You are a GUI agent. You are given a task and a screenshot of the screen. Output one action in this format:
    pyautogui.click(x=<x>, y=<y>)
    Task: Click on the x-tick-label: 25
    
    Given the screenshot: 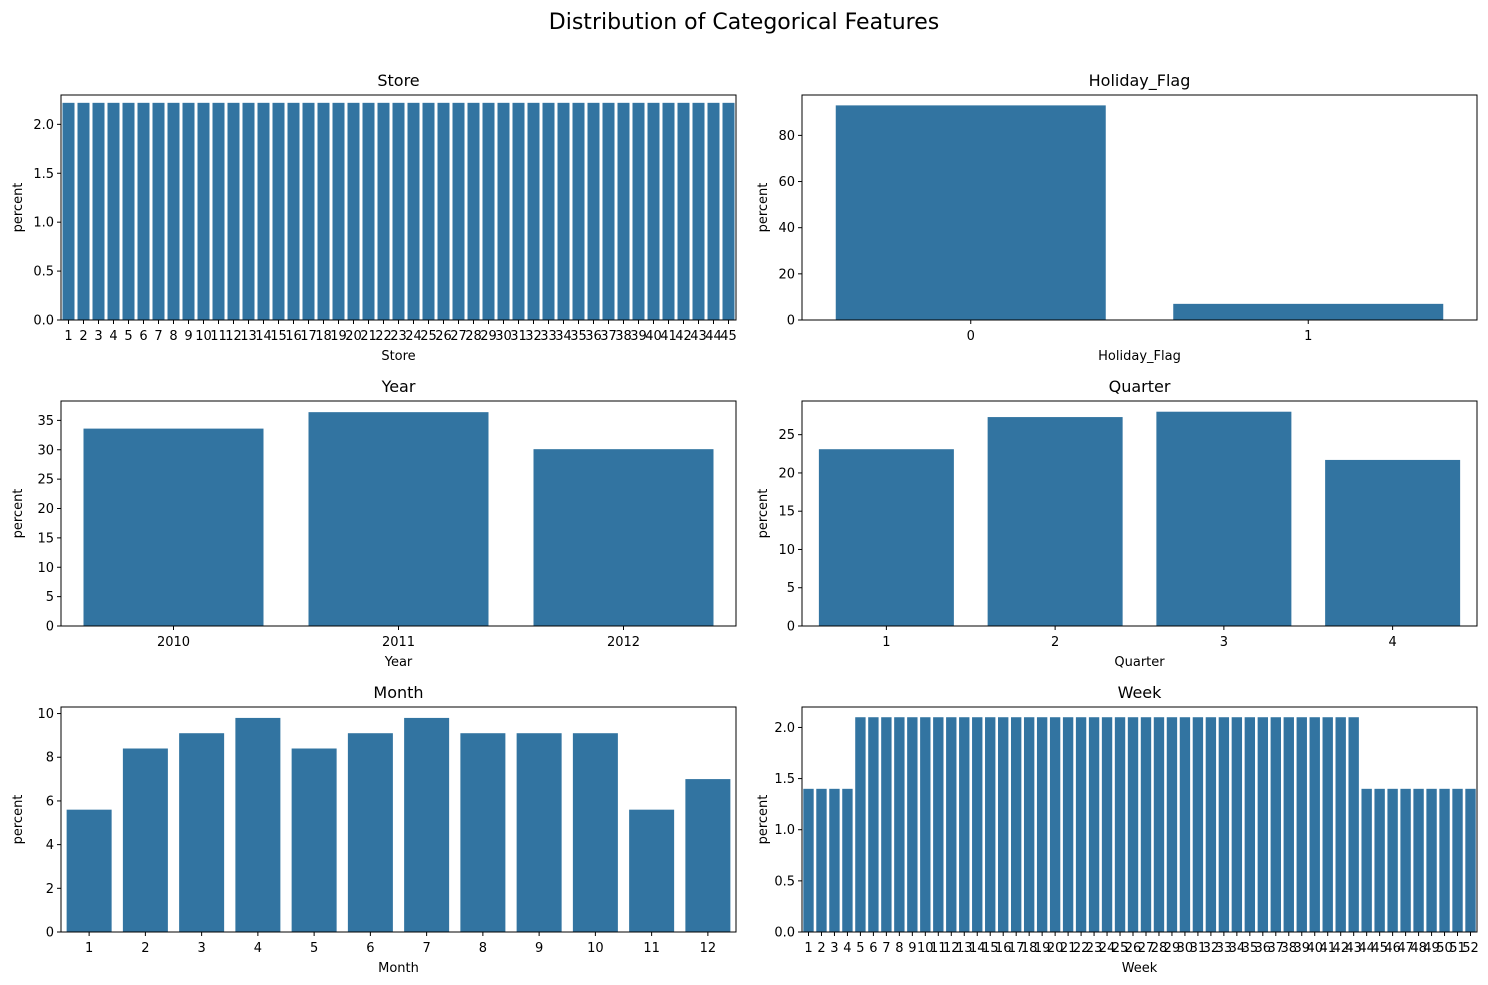 What is the action you would take?
    pyautogui.click(x=428, y=336)
    